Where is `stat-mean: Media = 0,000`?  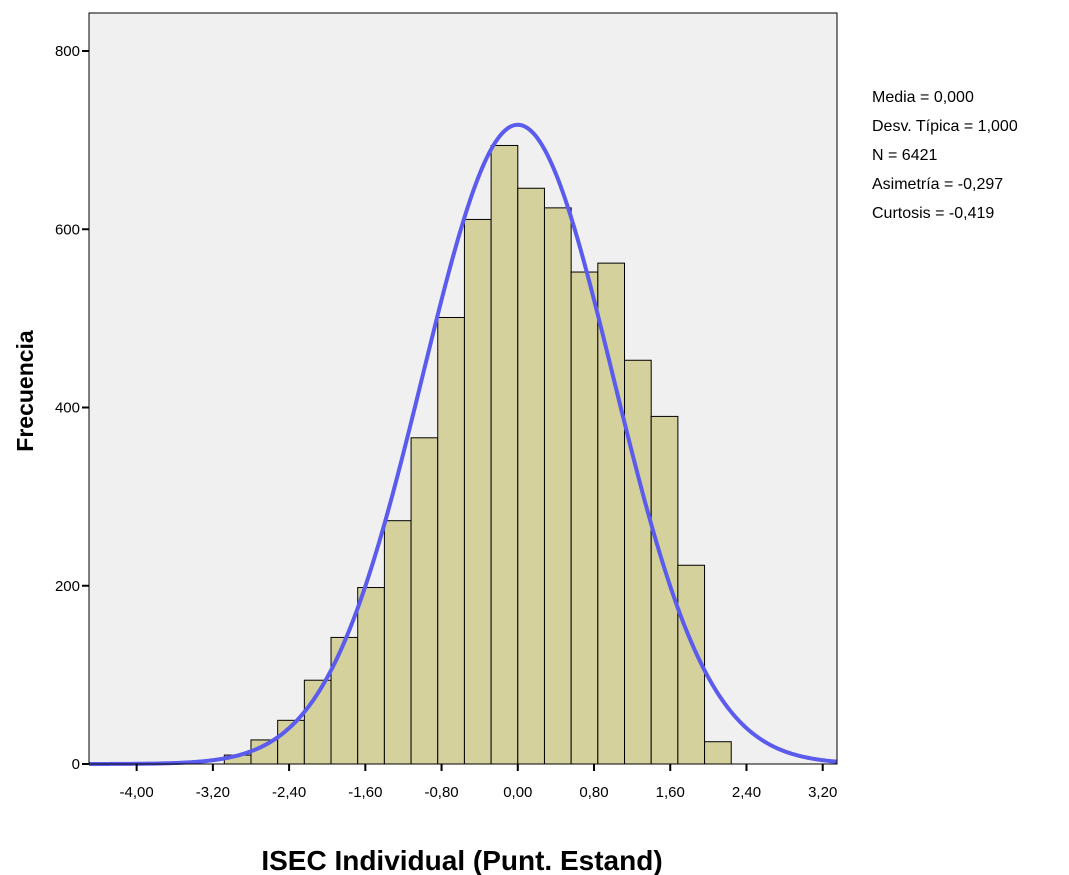
stat-mean: Media = 0,000 is located at coordinates (923, 97).